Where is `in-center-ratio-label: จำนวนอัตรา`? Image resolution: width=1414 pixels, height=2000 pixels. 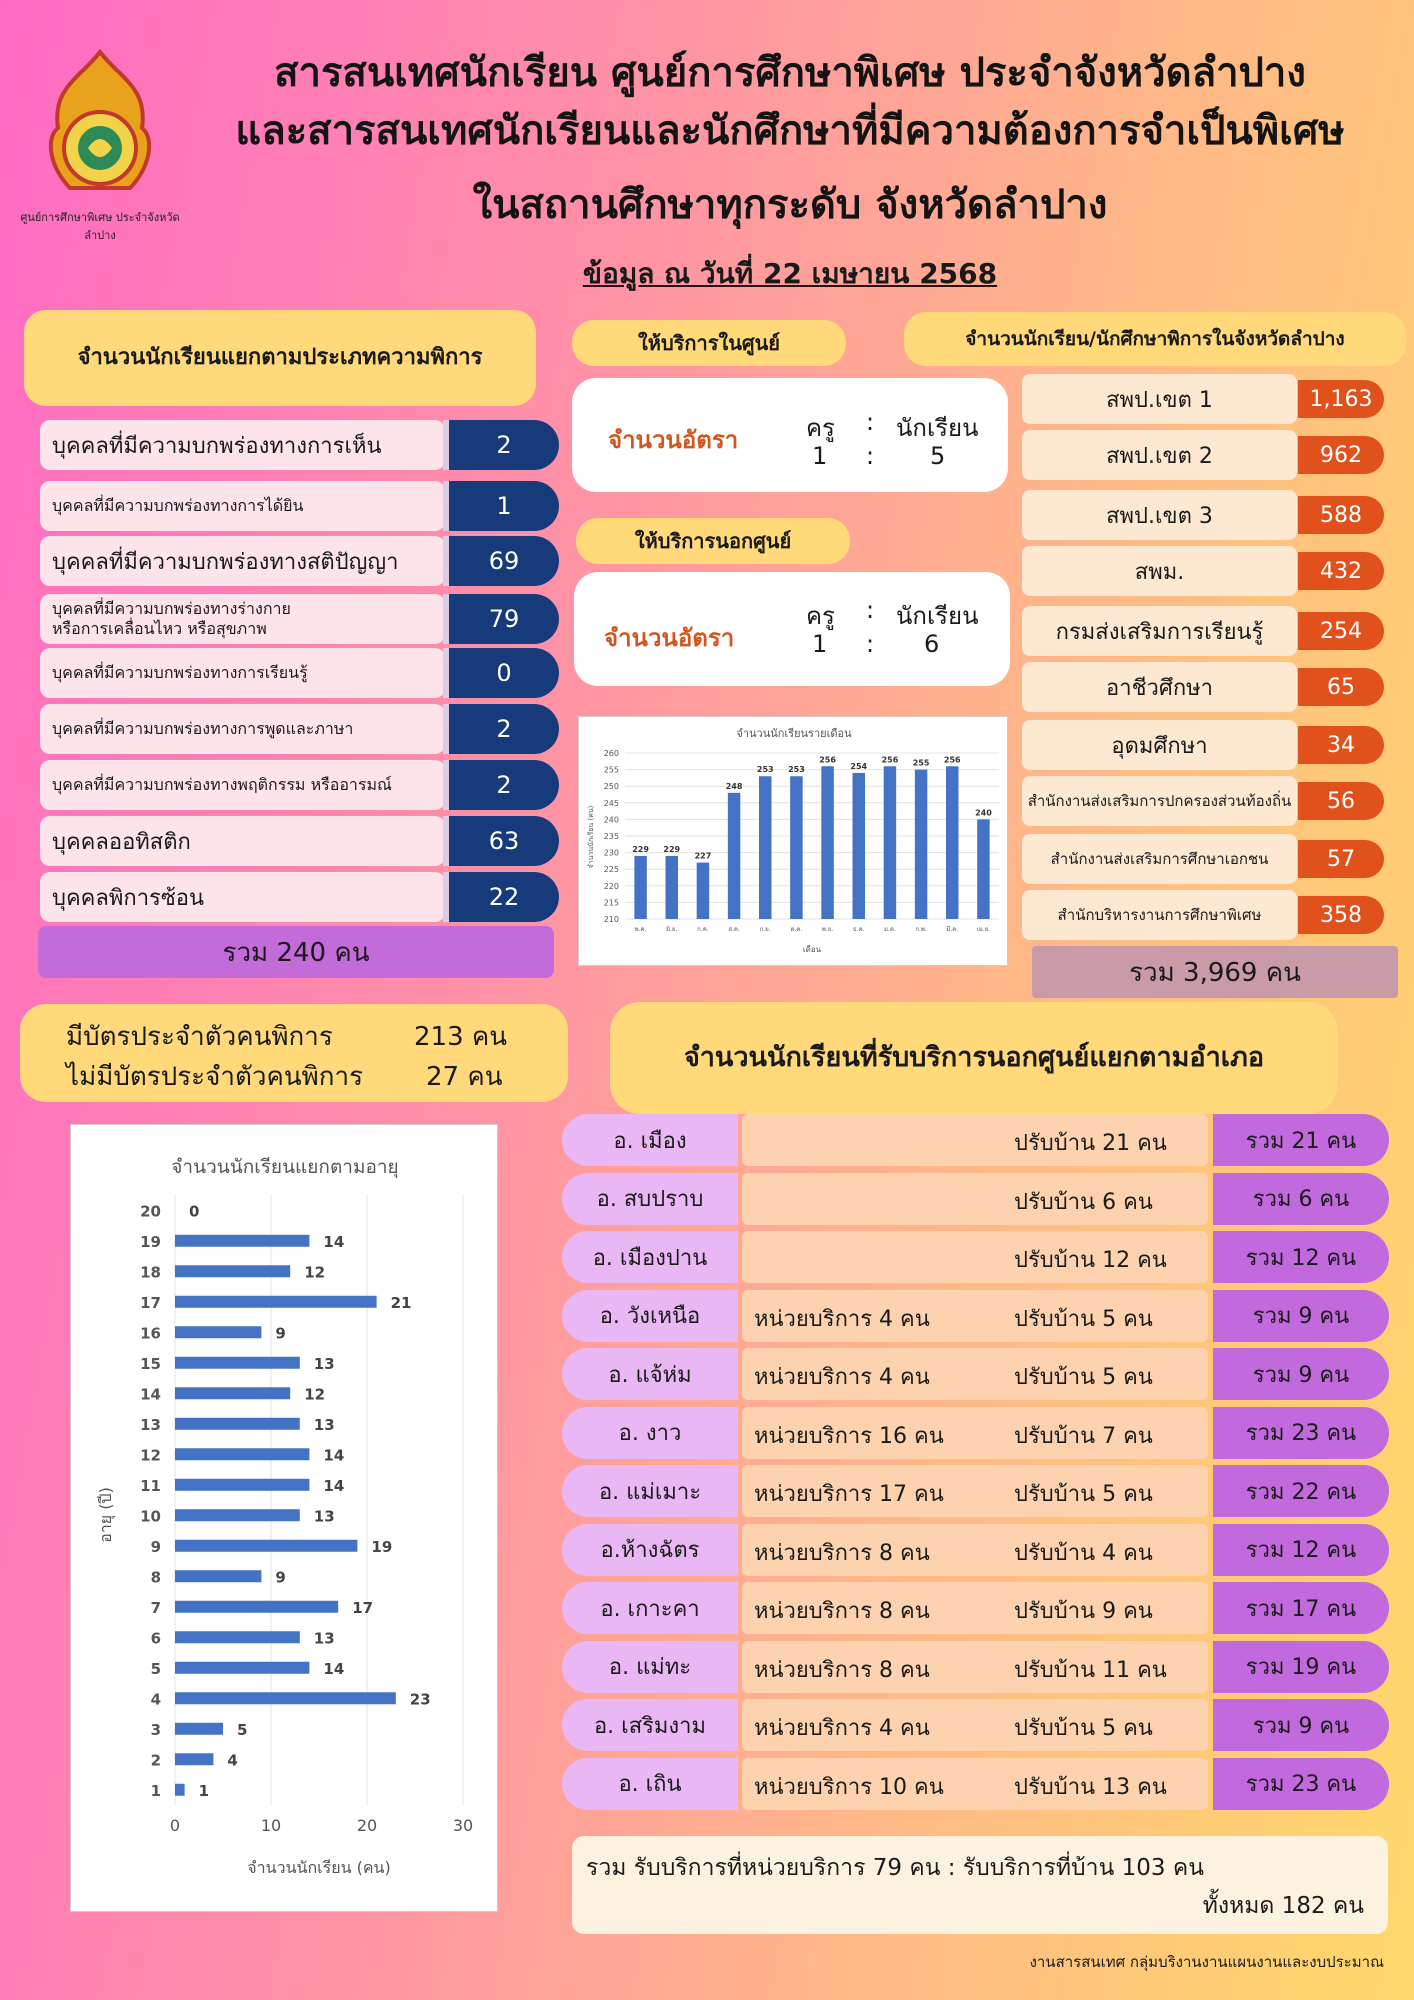 in-center-ratio-label: จำนวนอัตรา is located at coordinates (673, 440).